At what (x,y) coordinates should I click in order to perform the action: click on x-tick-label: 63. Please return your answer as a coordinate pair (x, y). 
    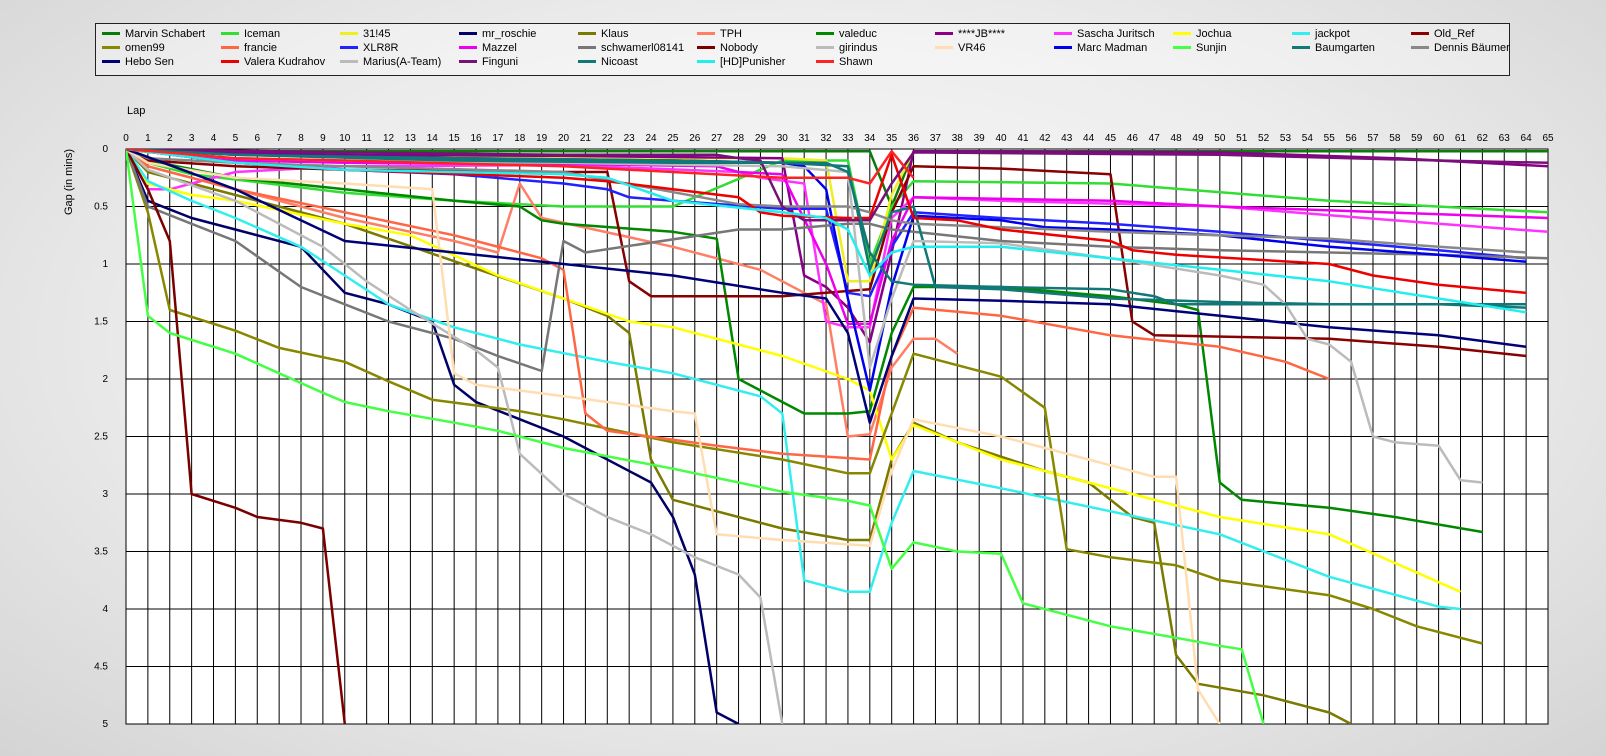
    Looking at the image, I should click on (1505, 138).